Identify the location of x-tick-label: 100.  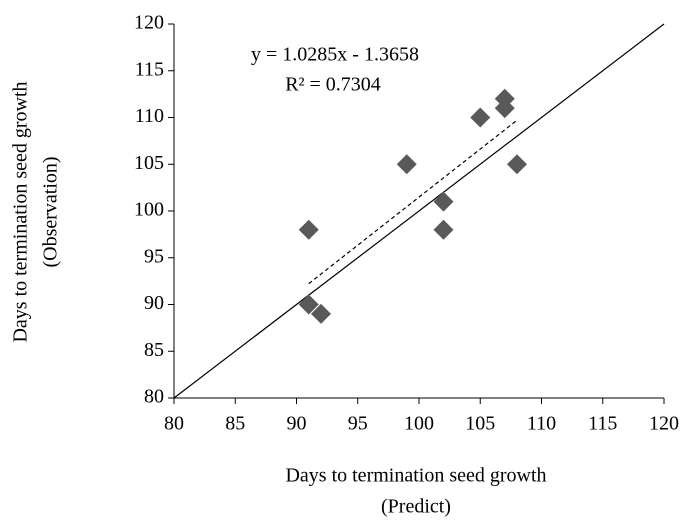
(419, 424).